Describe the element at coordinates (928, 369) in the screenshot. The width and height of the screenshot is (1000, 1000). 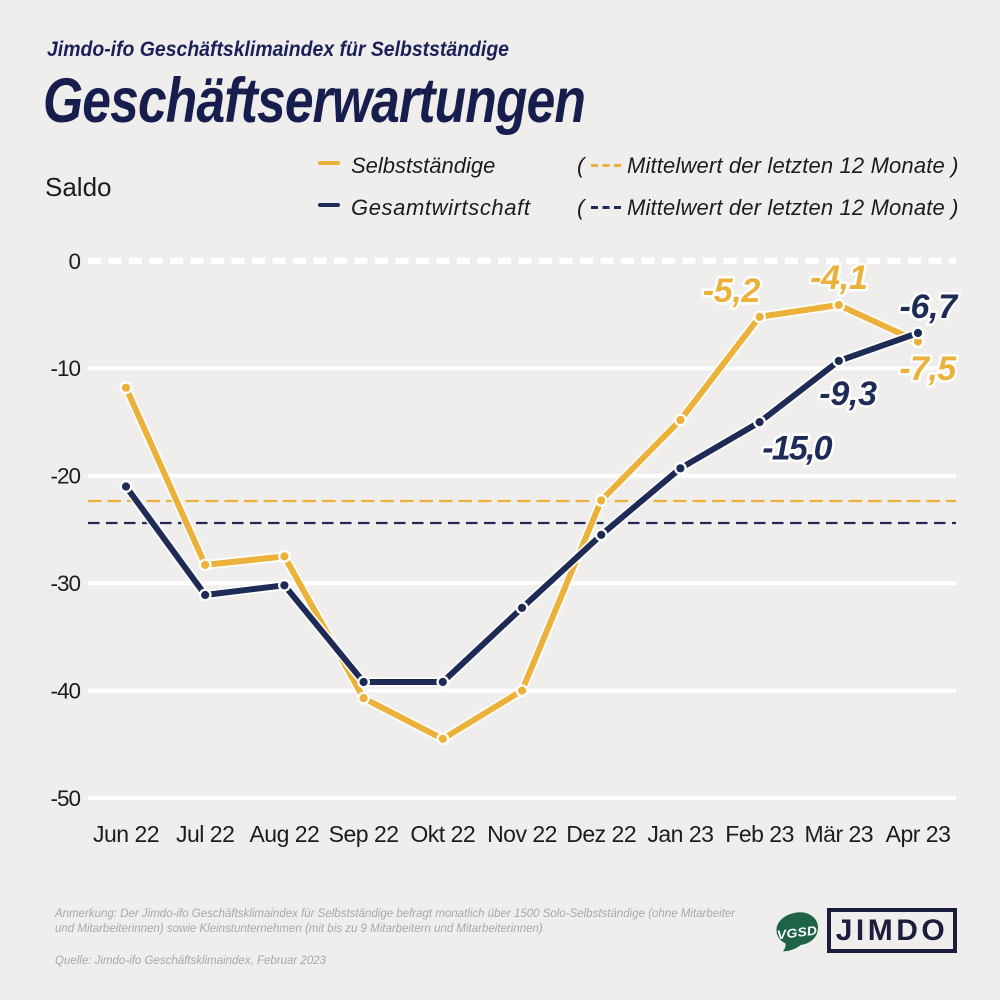
I see `svg-text: -7,5` at that location.